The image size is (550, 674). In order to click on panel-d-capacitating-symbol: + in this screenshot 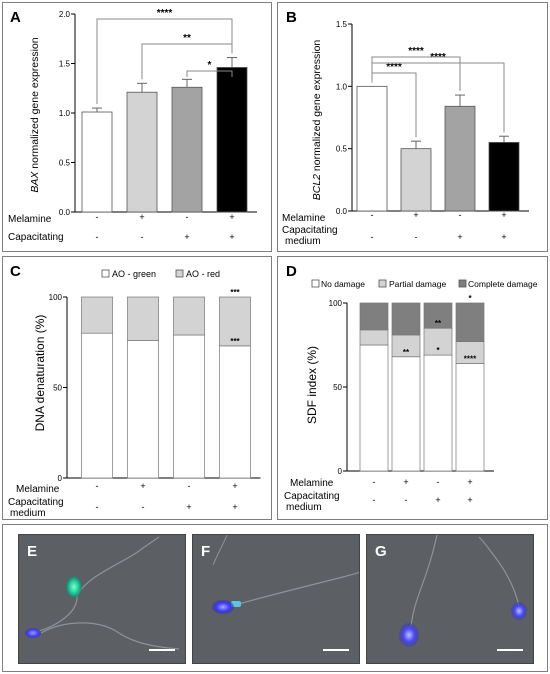, I will do `click(437, 500)`.